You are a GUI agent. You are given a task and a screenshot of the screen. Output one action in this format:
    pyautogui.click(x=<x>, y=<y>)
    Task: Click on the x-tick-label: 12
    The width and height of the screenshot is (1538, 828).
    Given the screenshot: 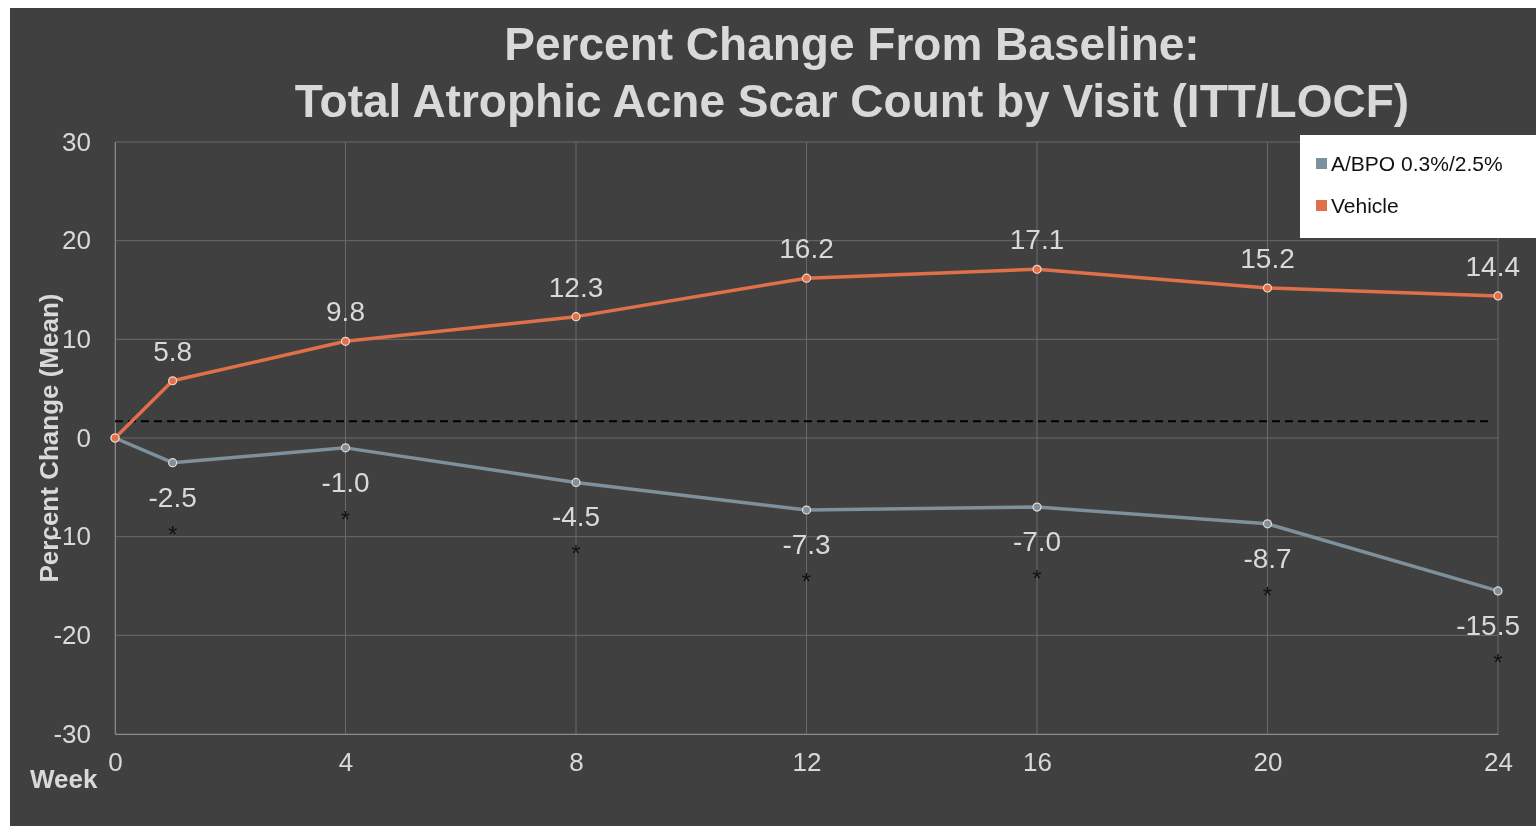 What is the action you would take?
    pyautogui.click(x=807, y=762)
    